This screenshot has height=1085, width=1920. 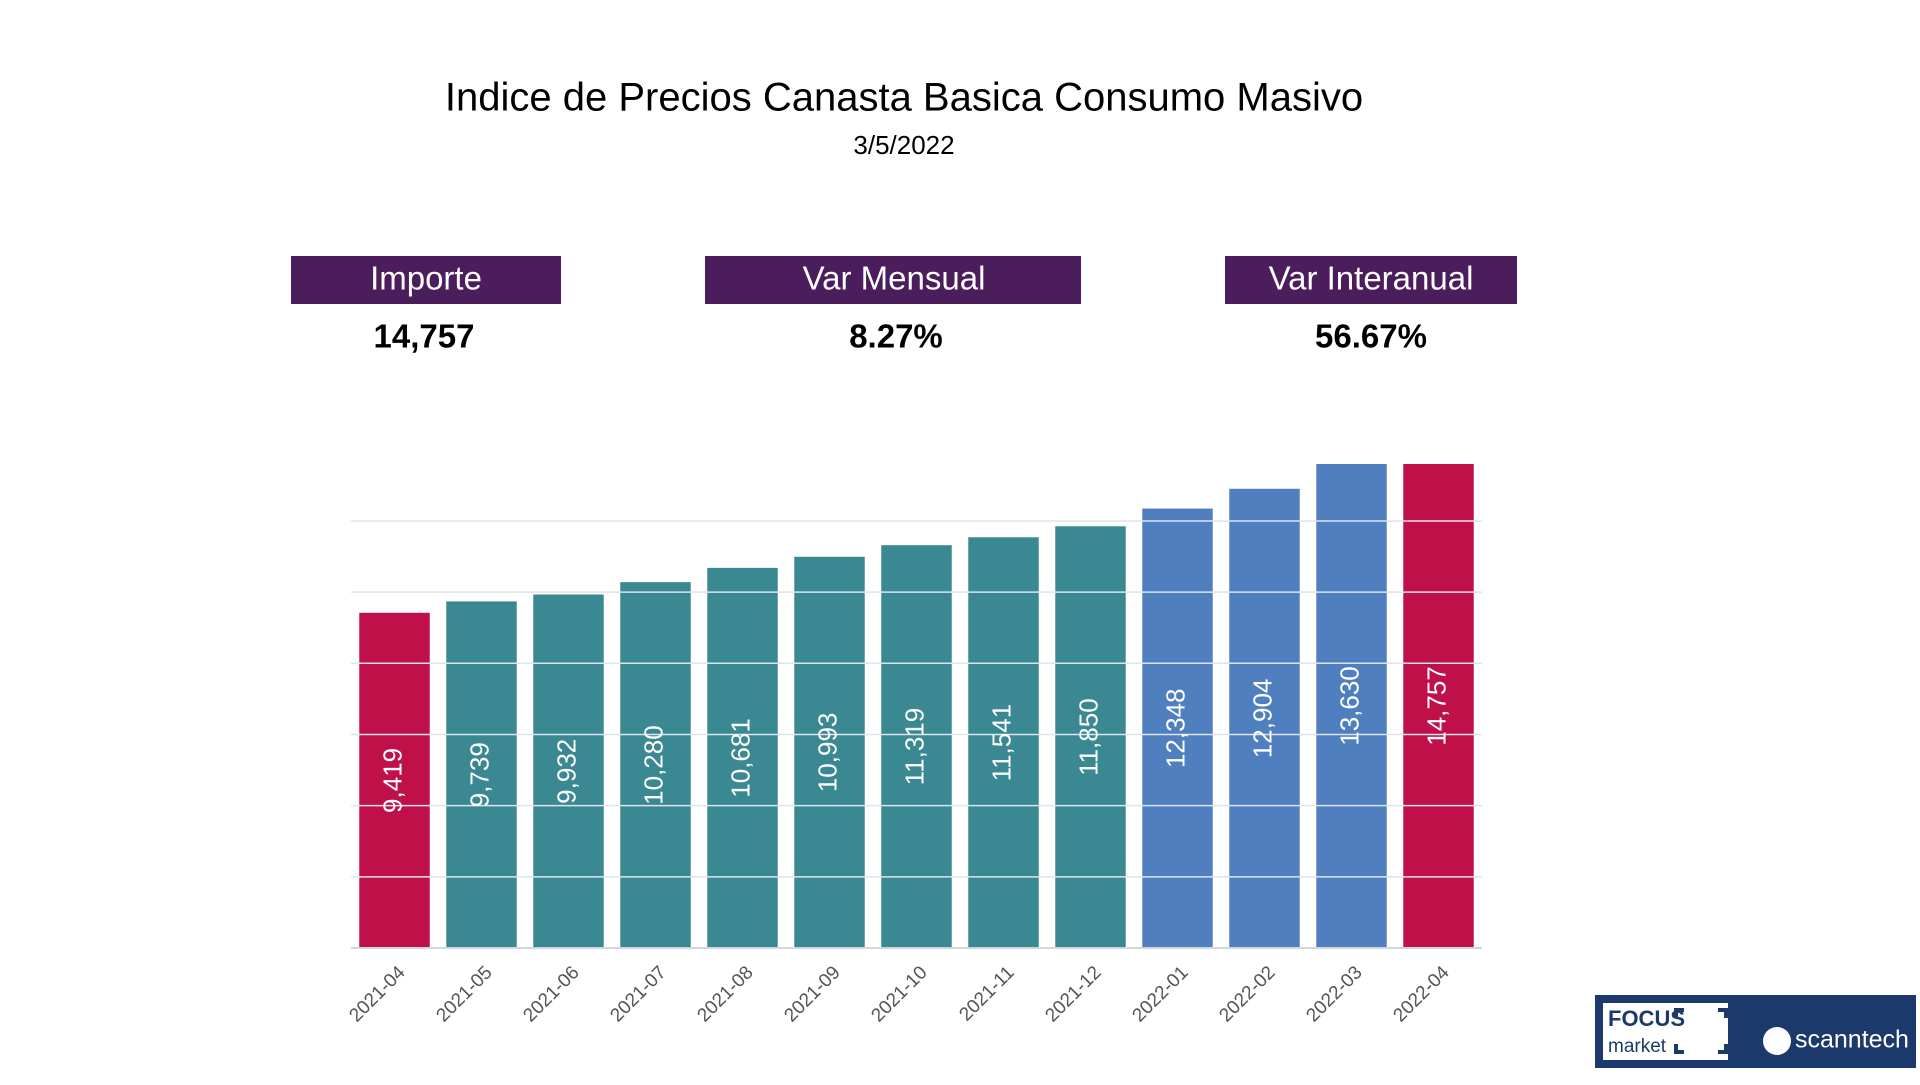 What do you see at coordinates (377, 994) in the screenshot?
I see `x-tick-label: 2021-04` at bounding box center [377, 994].